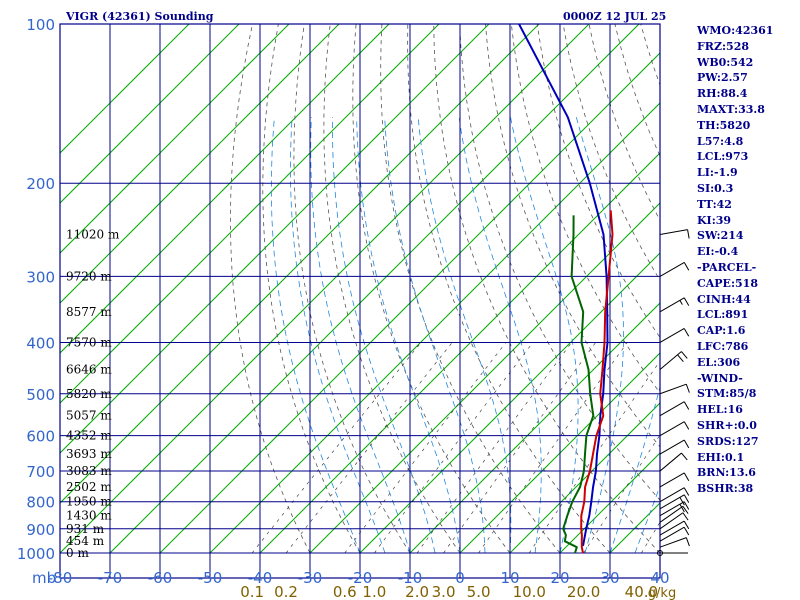  I want to click on sounding-index-item: STM:85/8, so click(727, 394).